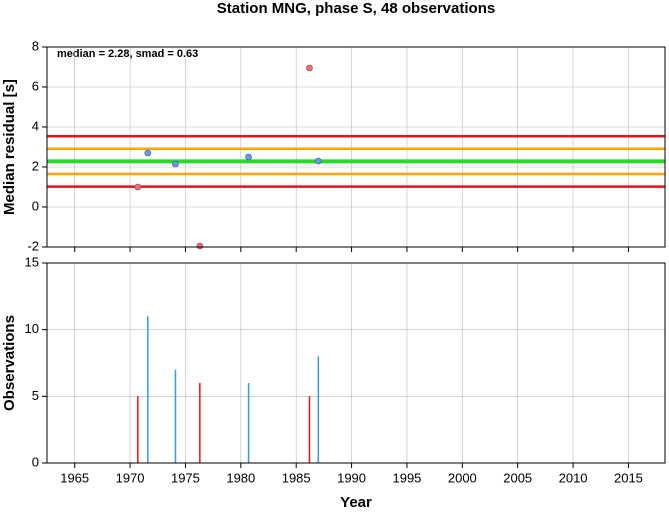  What do you see at coordinates (628, 477) in the screenshot?
I see `x-tick-label: 2015` at bounding box center [628, 477].